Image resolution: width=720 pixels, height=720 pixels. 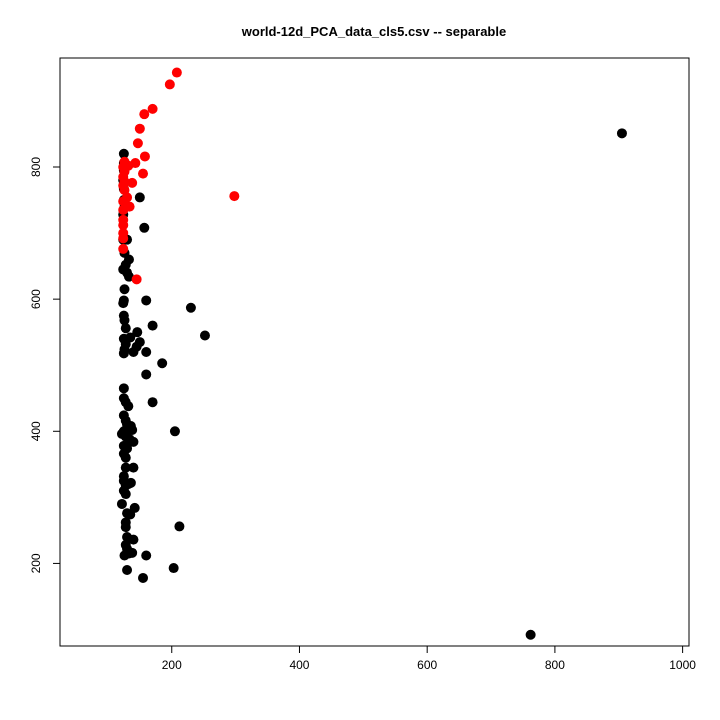 I want to click on y-tick-label: 600, so click(x=36, y=299).